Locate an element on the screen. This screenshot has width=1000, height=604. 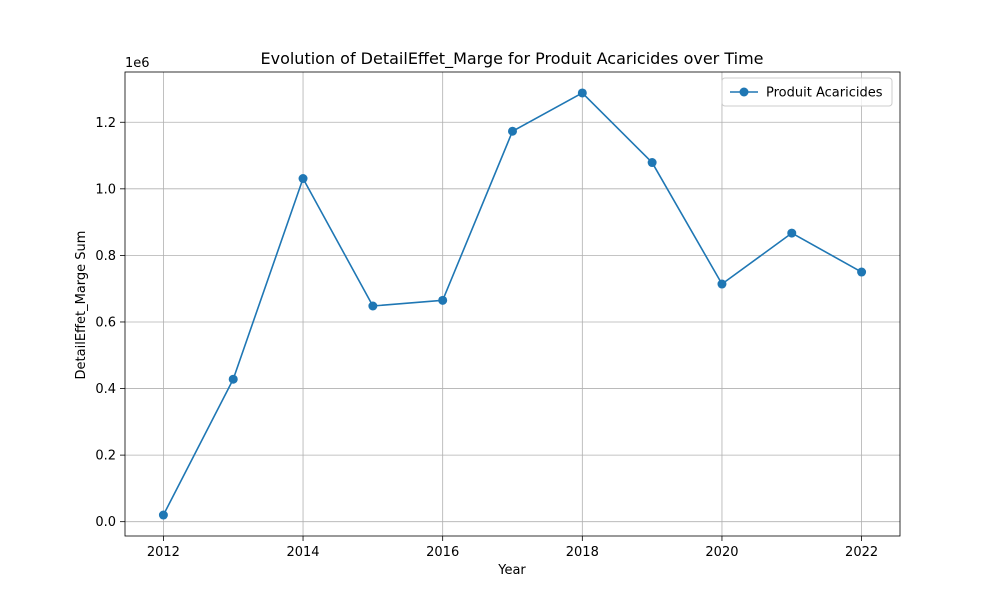
x-tick-label: 2020 is located at coordinates (721, 552).